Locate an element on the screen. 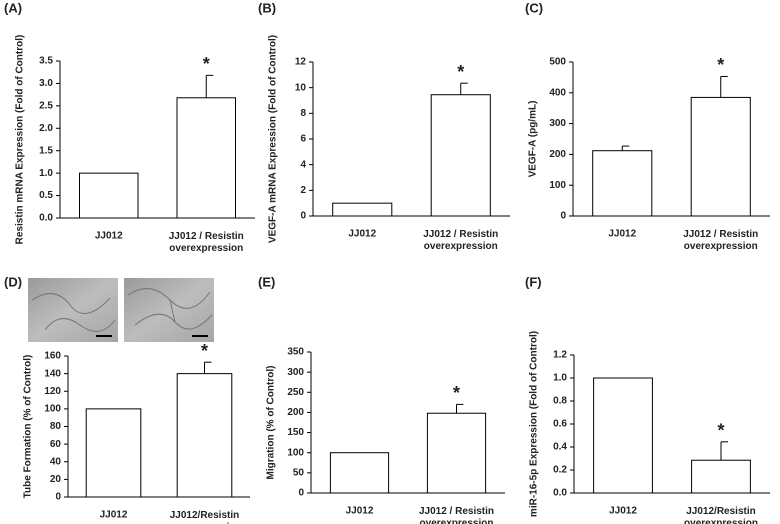 The width and height of the screenshot is (780, 524). y-tick-label: 40 is located at coordinates (56, 461).